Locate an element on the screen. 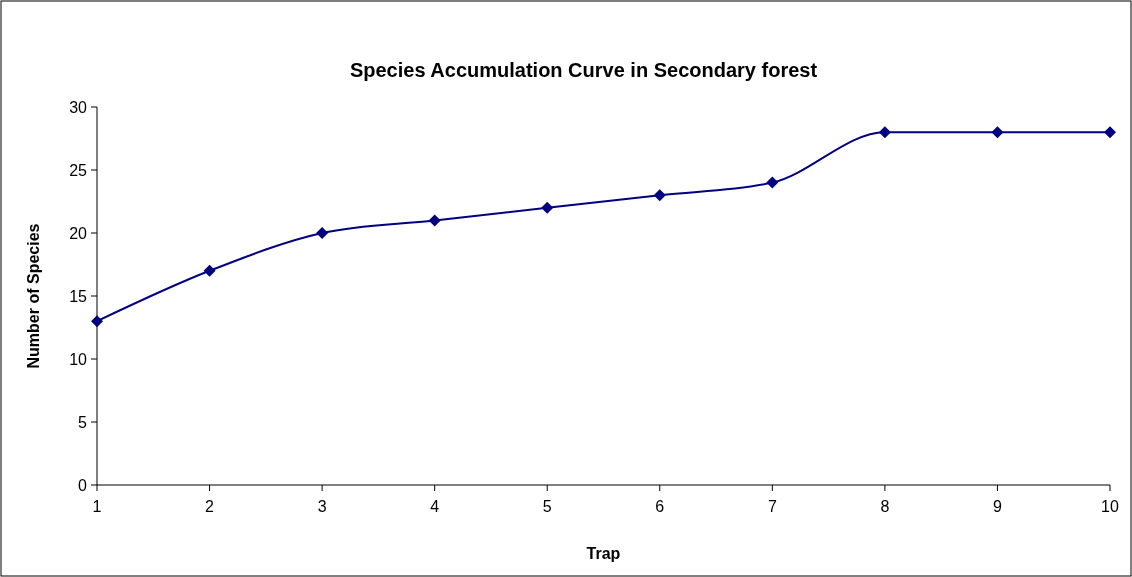 The width and height of the screenshot is (1132, 577). y-tick-label: 15 is located at coordinates (78, 296).